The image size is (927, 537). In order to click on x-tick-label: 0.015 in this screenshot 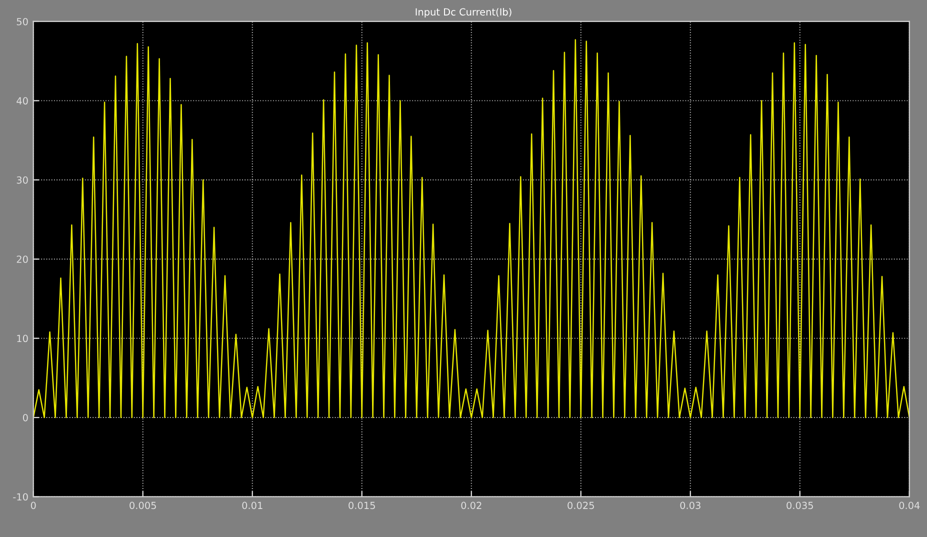, I will do `click(361, 506)`.